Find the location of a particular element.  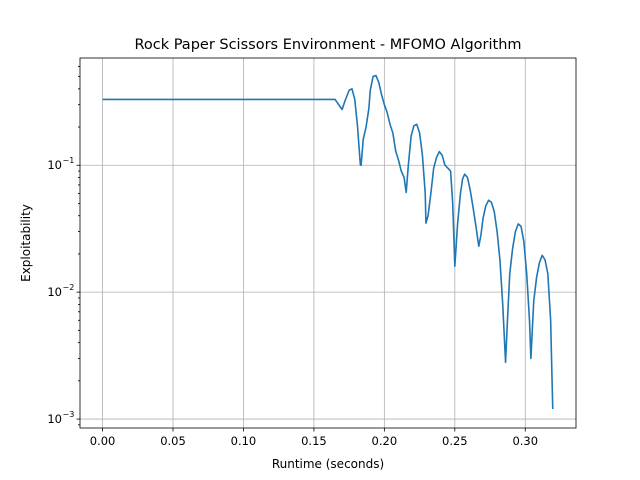

x-tick-label: 0.30 is located at coordinates (525, 441).